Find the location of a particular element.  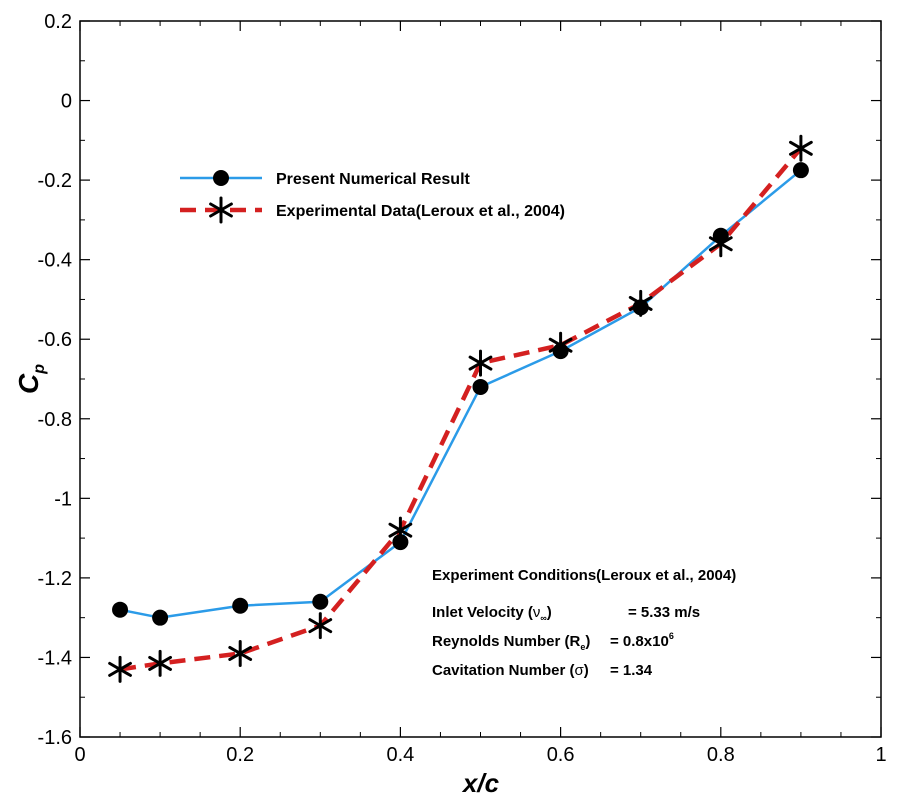

annotation-symbol-sub: e is located at coordinates (582, 647).